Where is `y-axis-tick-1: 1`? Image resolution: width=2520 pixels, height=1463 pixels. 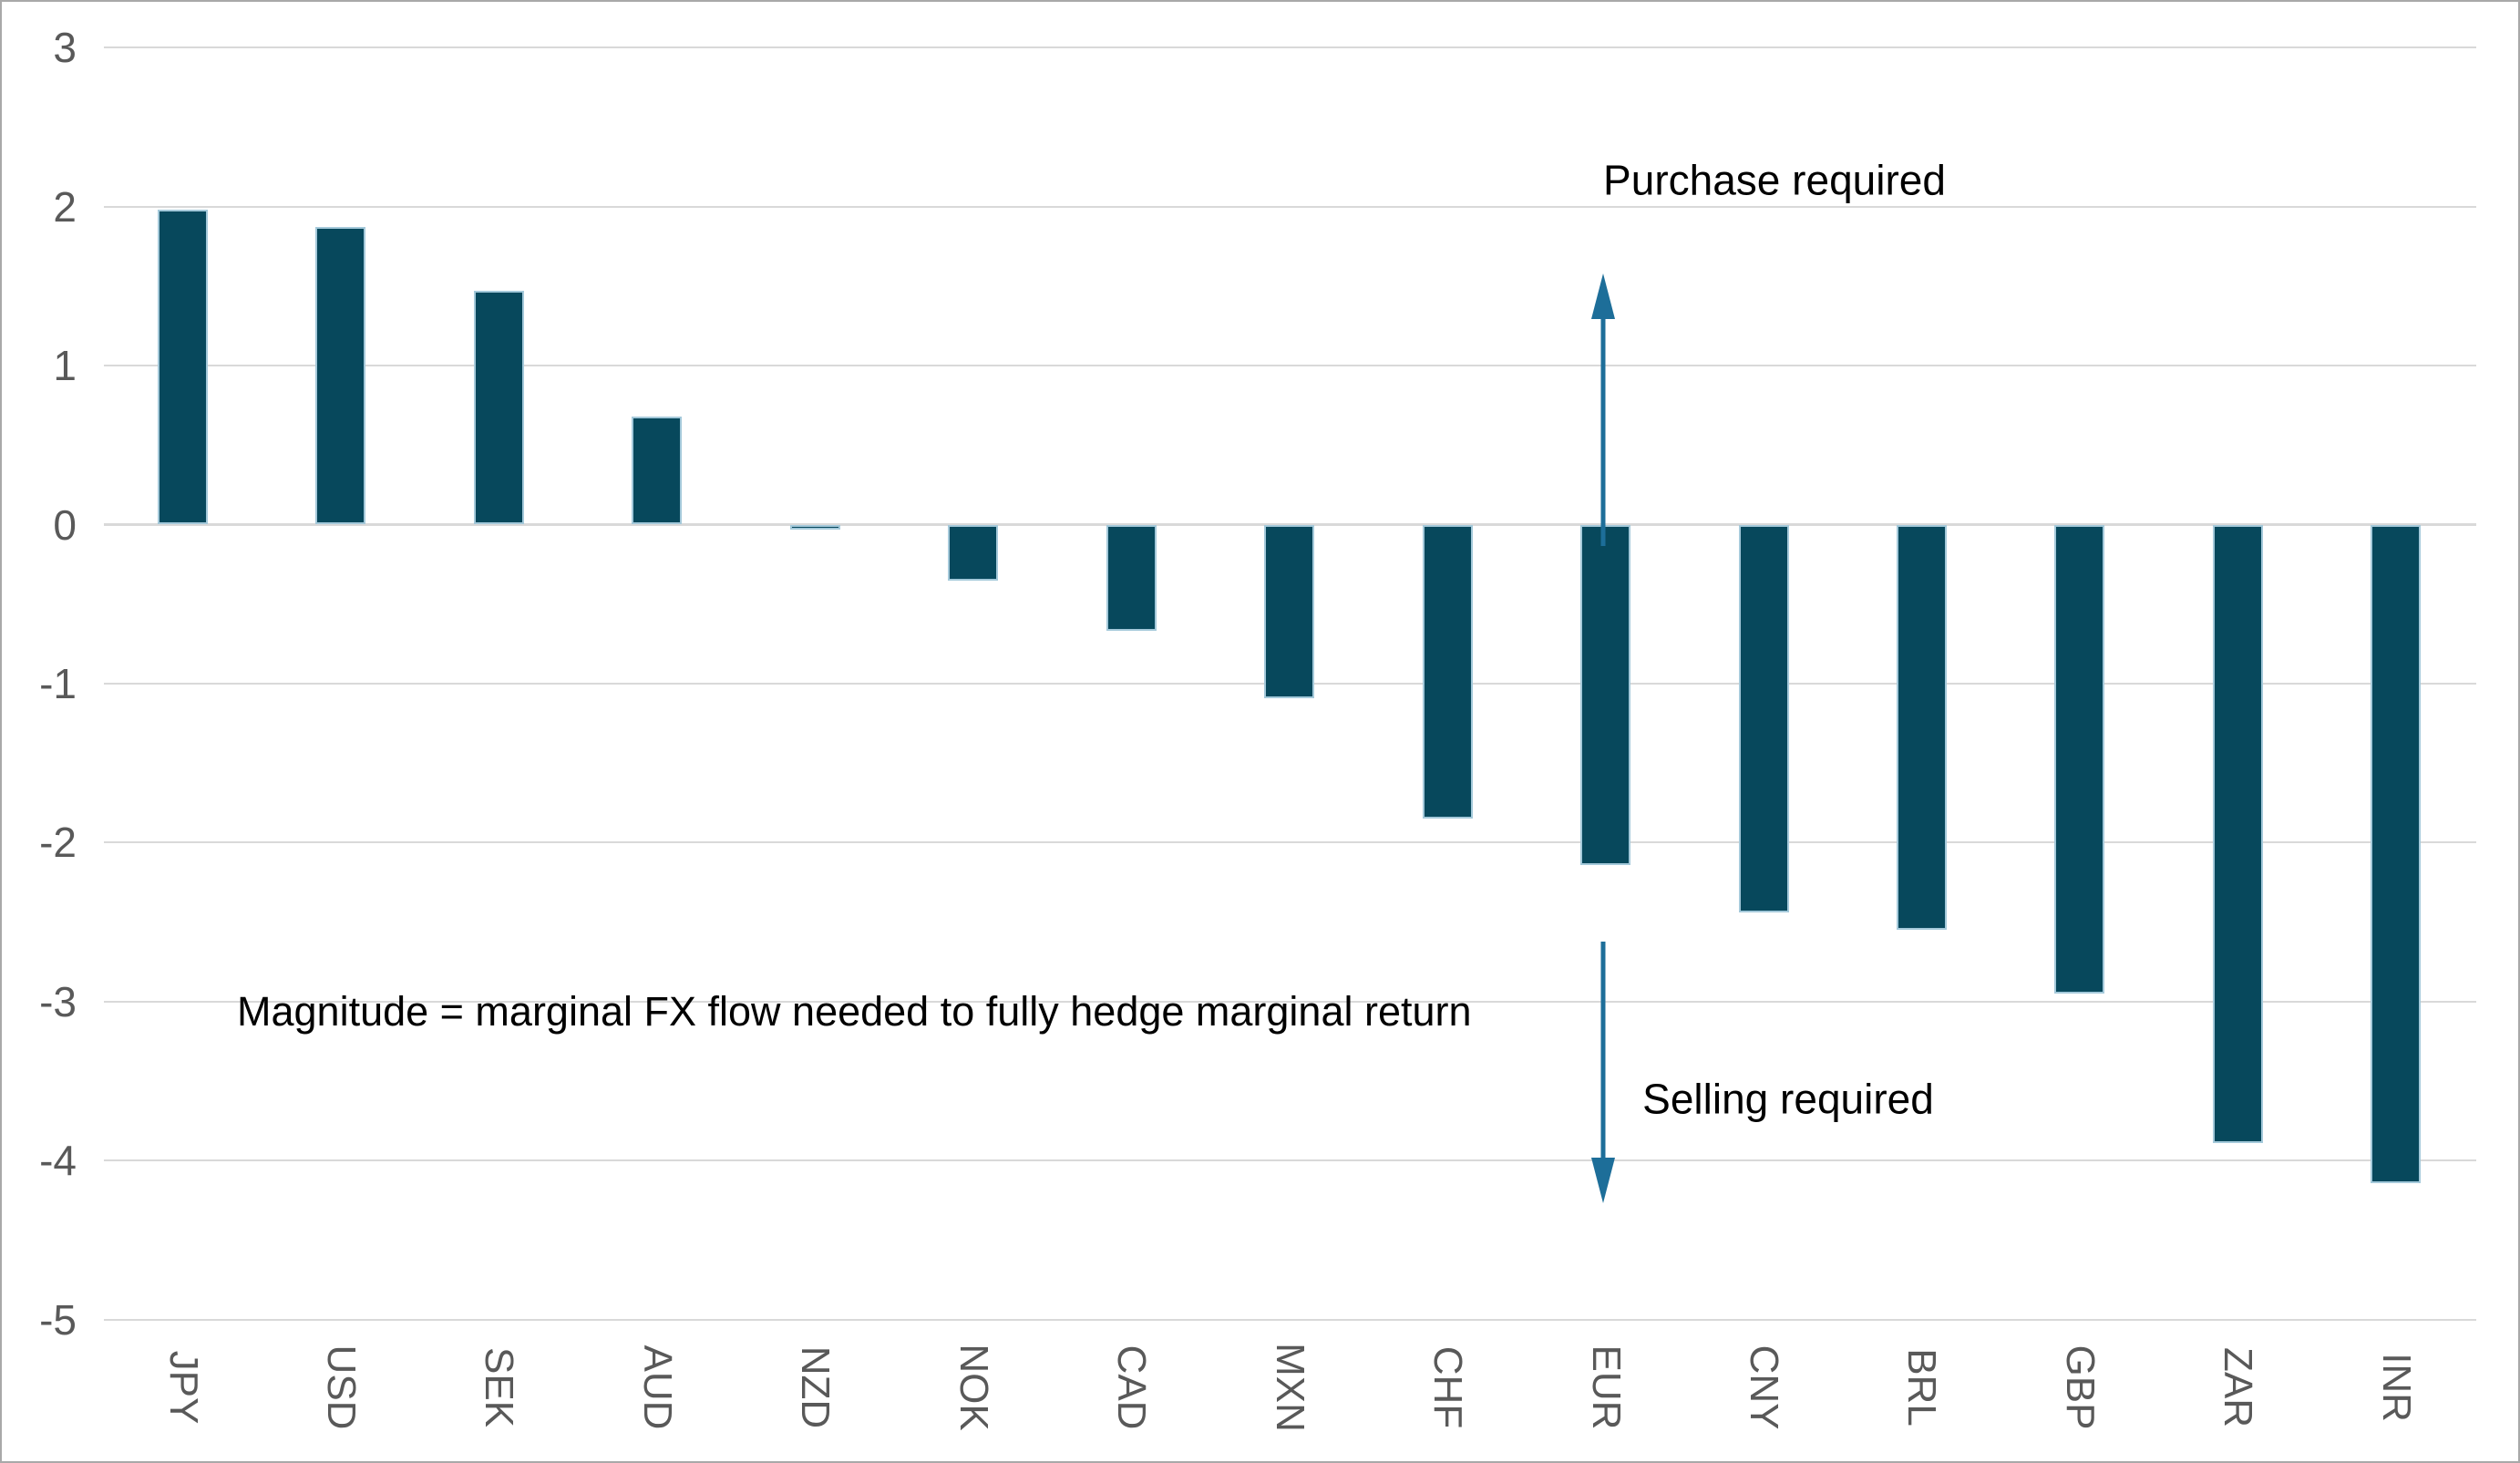
y-axis-tick-1: 1 is located at coordinates (65, 366).